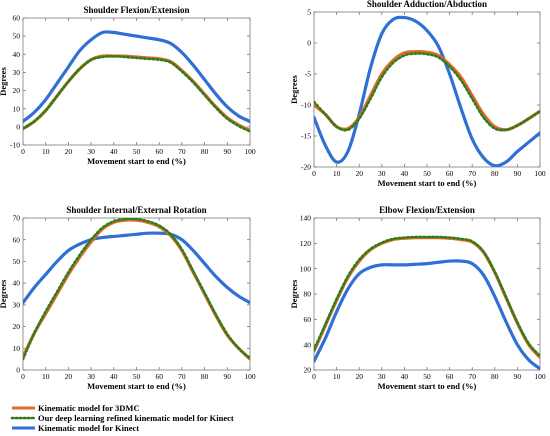  Describe the element at coordinates (136, 10) in the screenshot. I see `chart-title: Shoulder Flexion/Extension` at that location.